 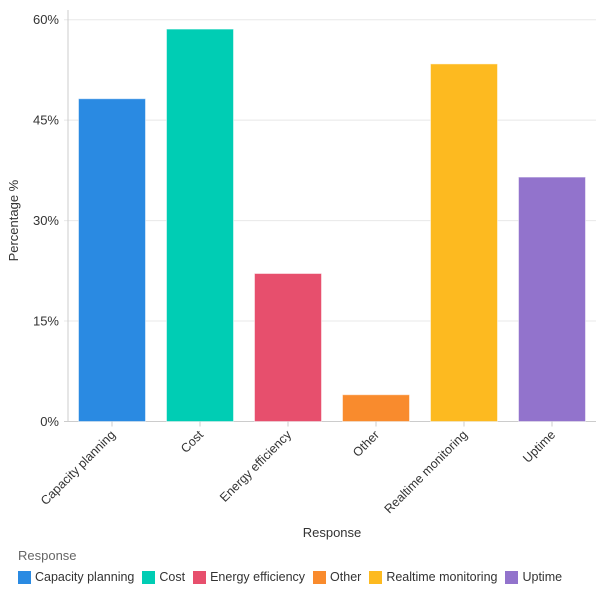 What do you see at coordinates (426, 472) in the screenshot?
I see `x-tick-label: Realtime monitoring` at bounding box center [426, 472].